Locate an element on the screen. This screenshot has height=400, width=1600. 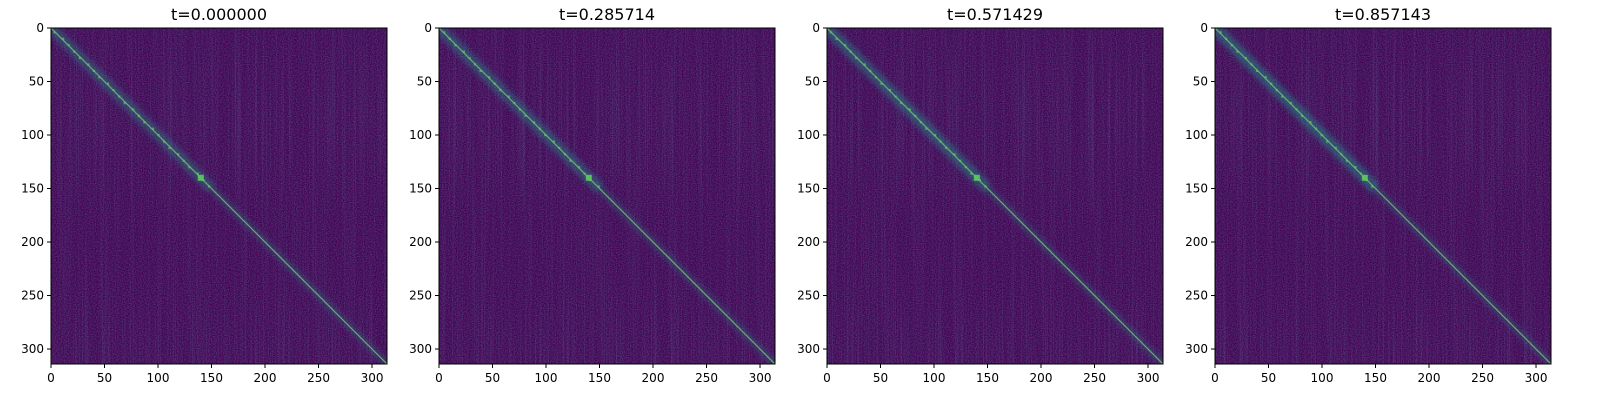
panel-title: t=0.000000 is located at coordinates (219, 14).